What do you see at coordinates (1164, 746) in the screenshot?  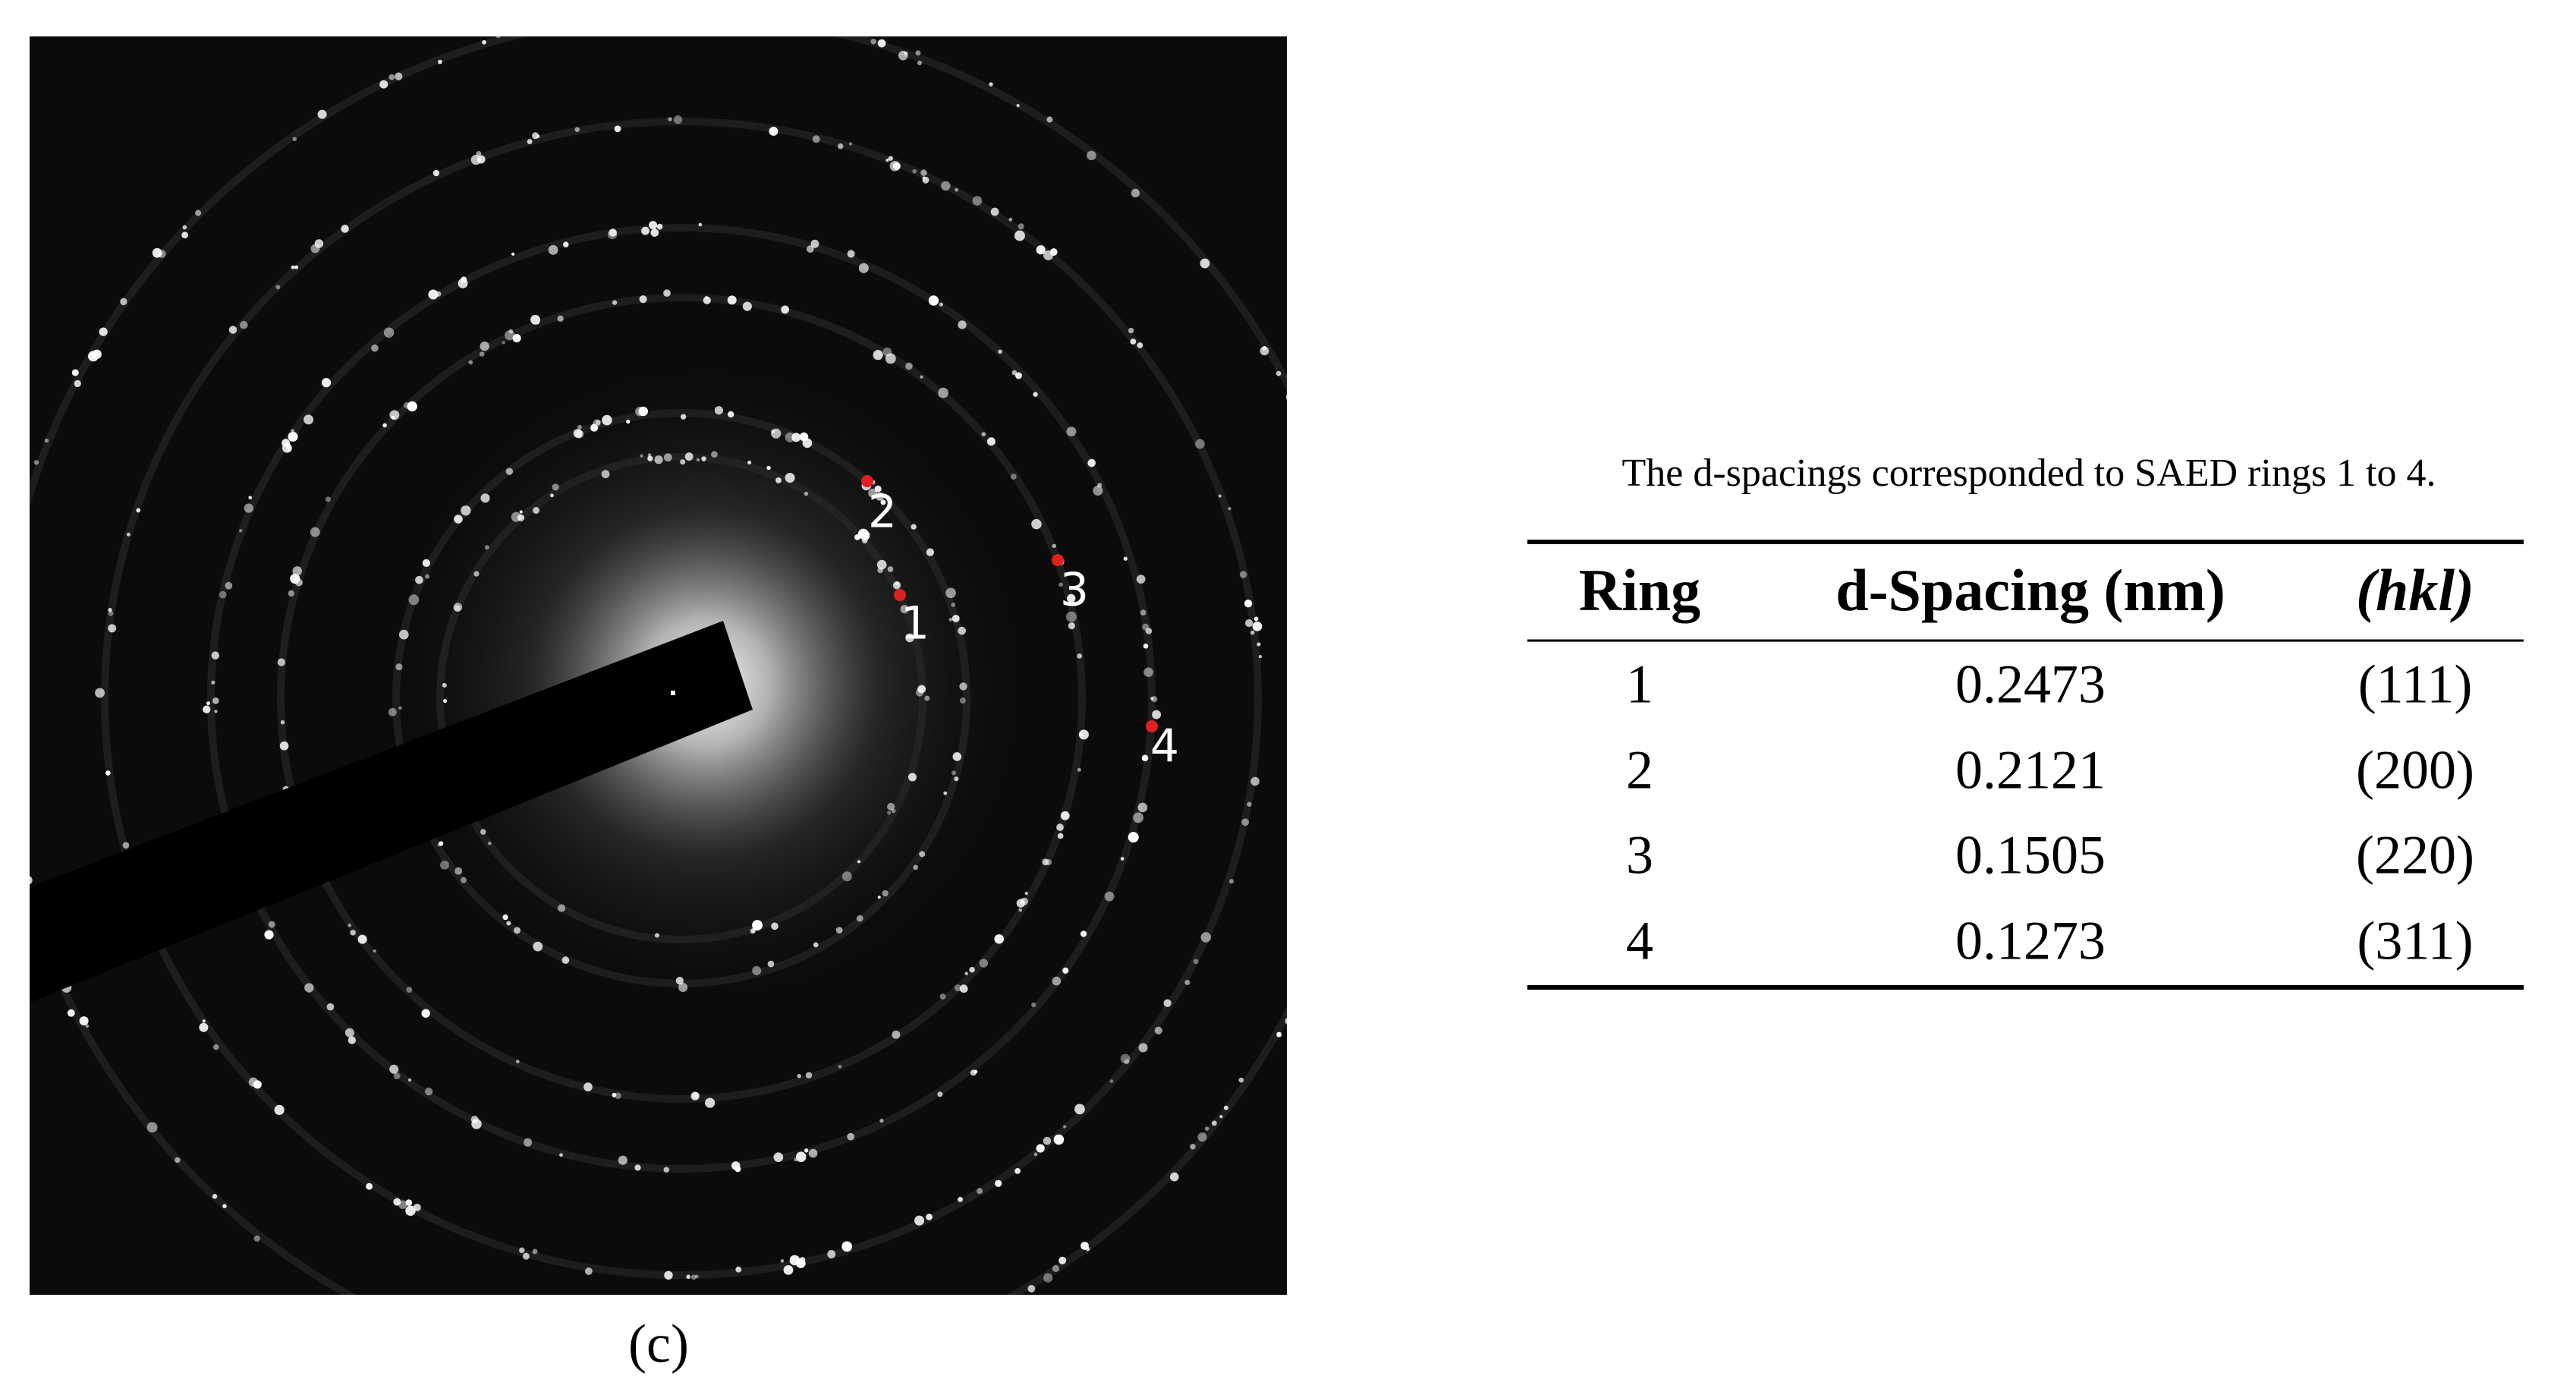 I see `ring-label: 4` at bounding box center [1164, 746].